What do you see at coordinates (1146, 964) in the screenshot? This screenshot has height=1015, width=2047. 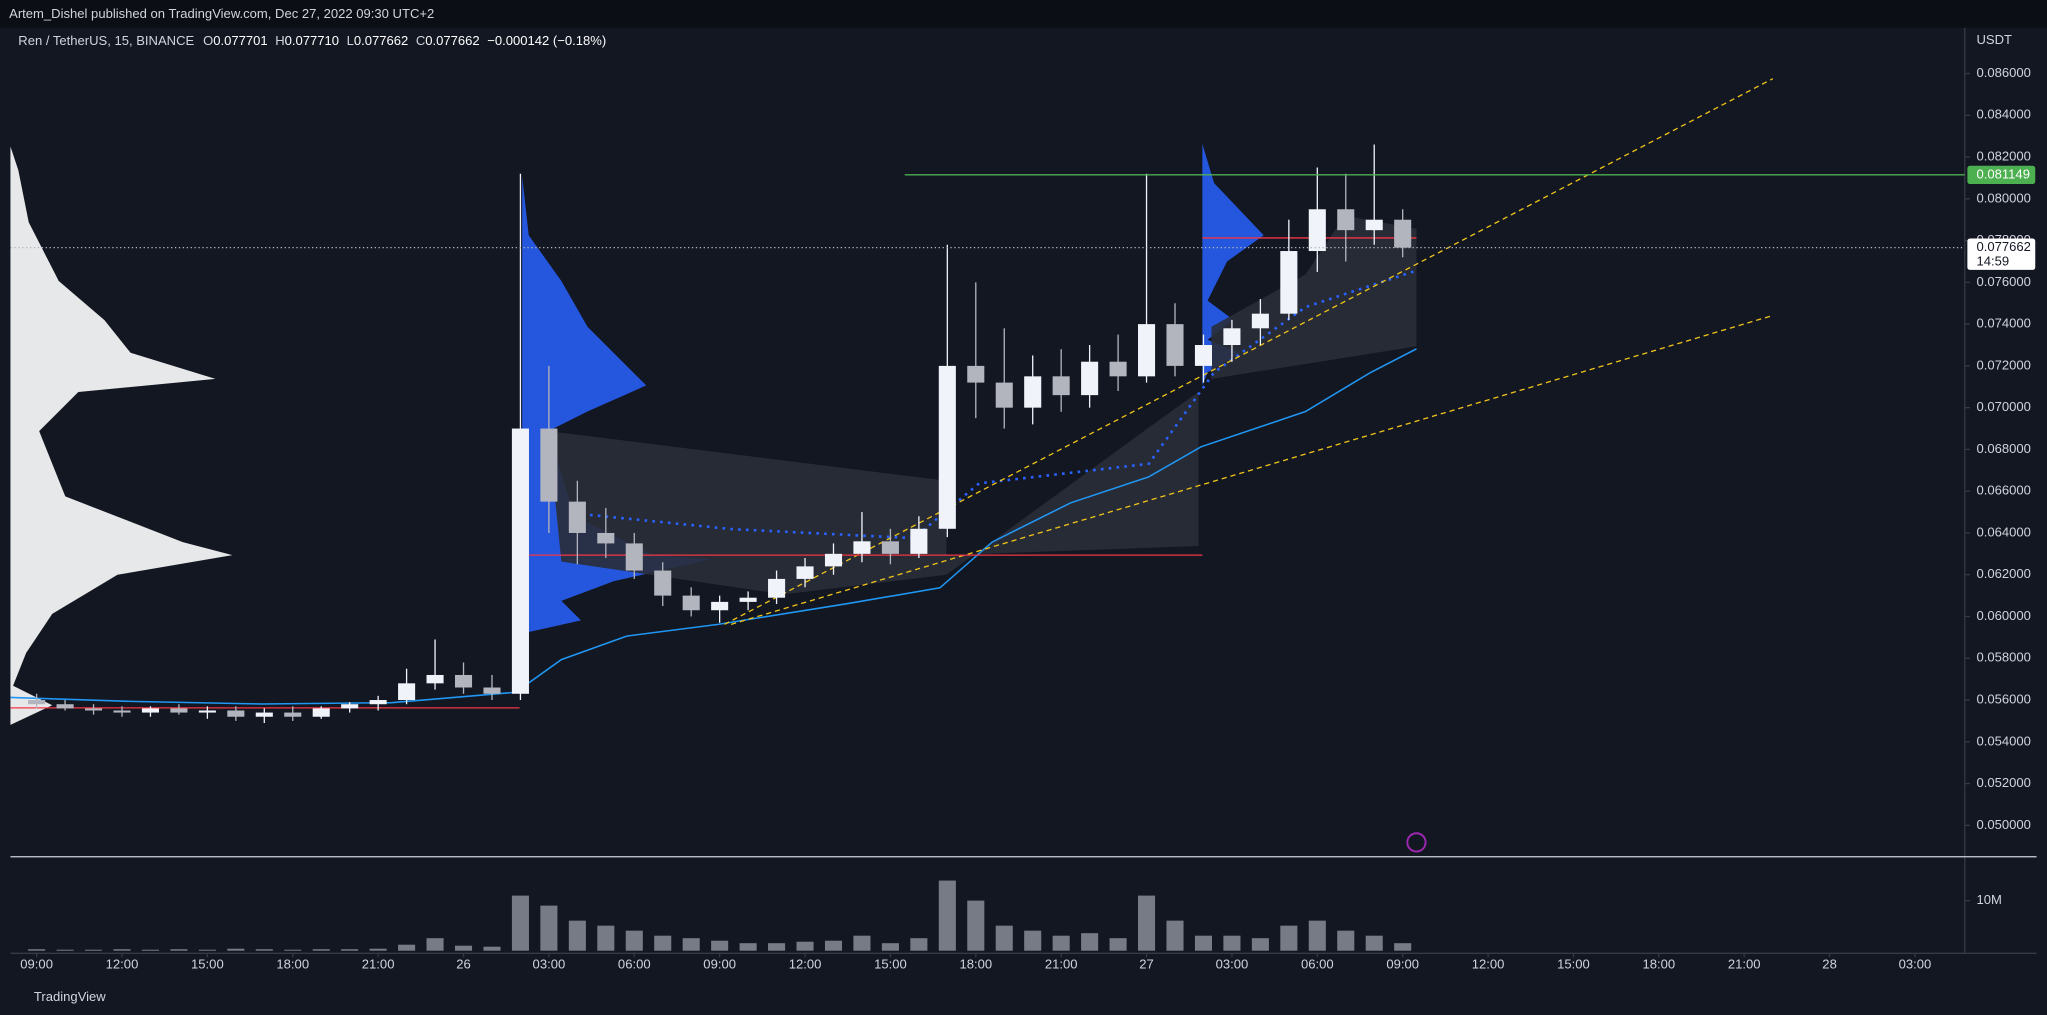 I see `x-tick-label: 27` at bounding box center [1146, 964].